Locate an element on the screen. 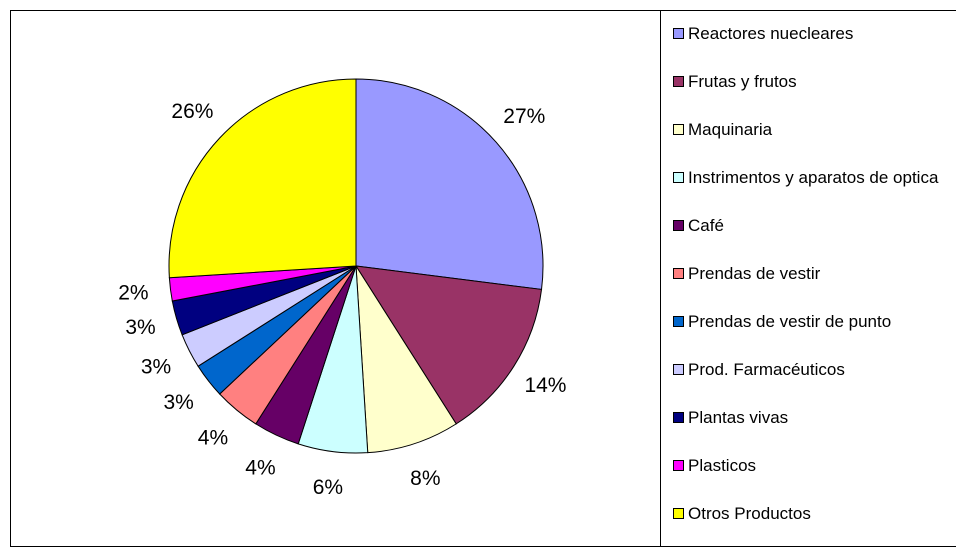 The image size is (956, 554). legend-entry: Frutas y frutos is located at coordinates (814, 81).